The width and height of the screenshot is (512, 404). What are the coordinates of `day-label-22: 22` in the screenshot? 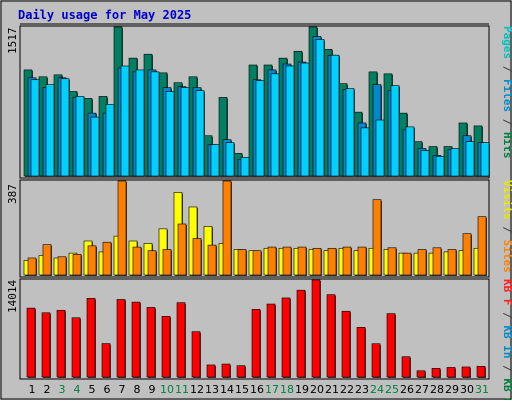 It's located at (347, 389).